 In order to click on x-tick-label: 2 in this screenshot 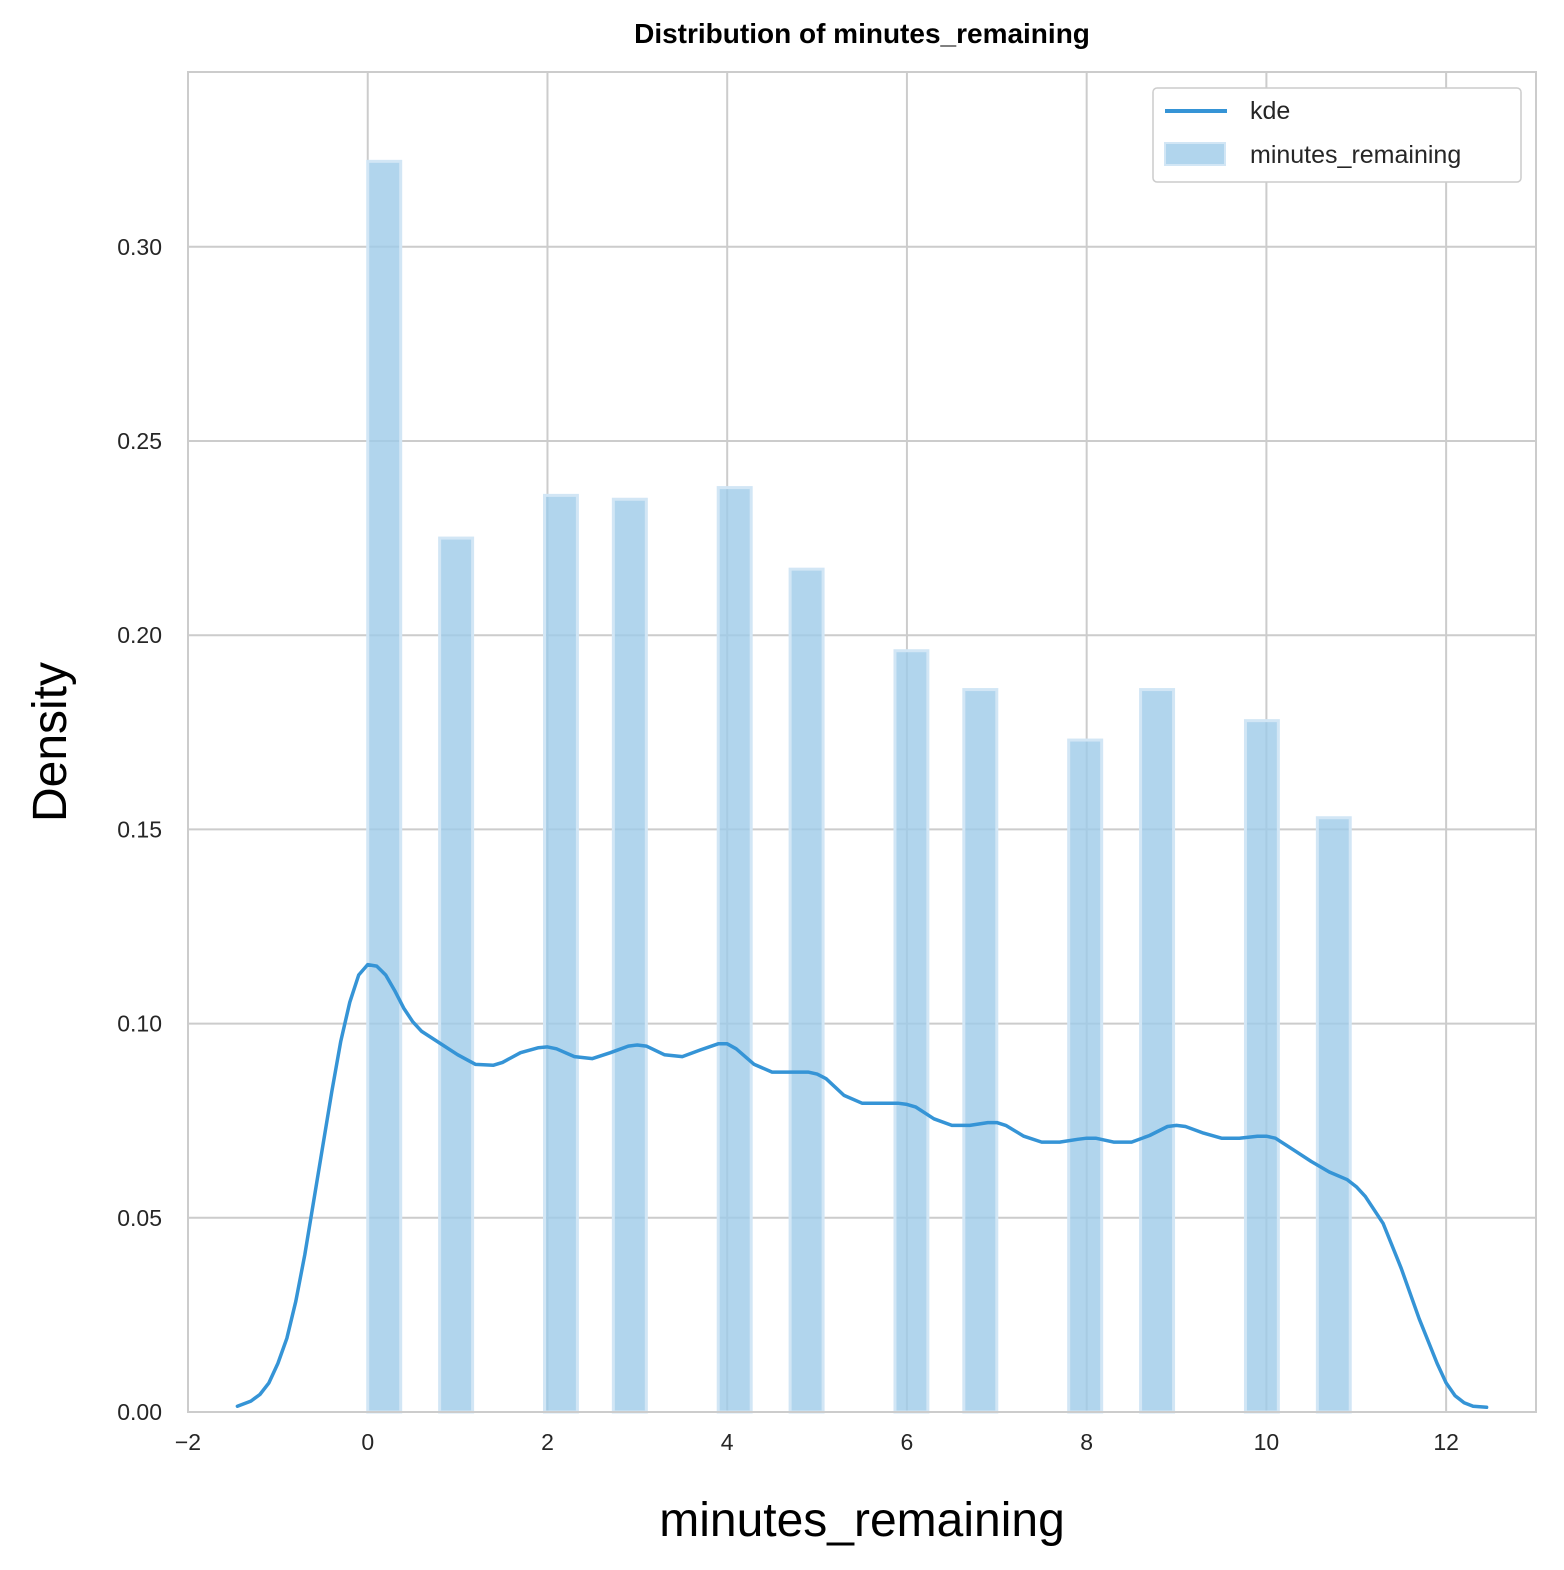, I will do `click(547, 1442)`.